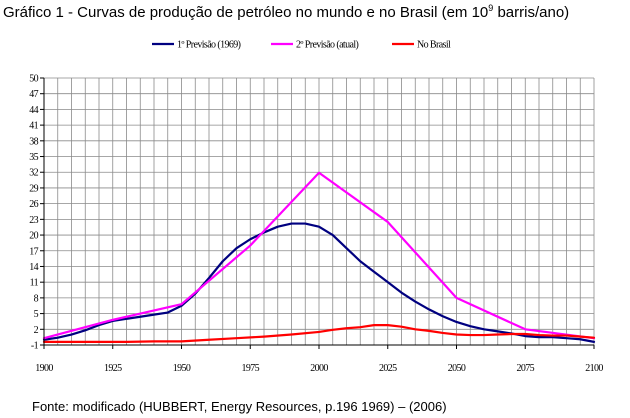 The width and height of the screenshot is (630, 418). Describe the element at coordinates (491, 8) in the screenshot. I see `chart-title-exponent: 9` at that location.